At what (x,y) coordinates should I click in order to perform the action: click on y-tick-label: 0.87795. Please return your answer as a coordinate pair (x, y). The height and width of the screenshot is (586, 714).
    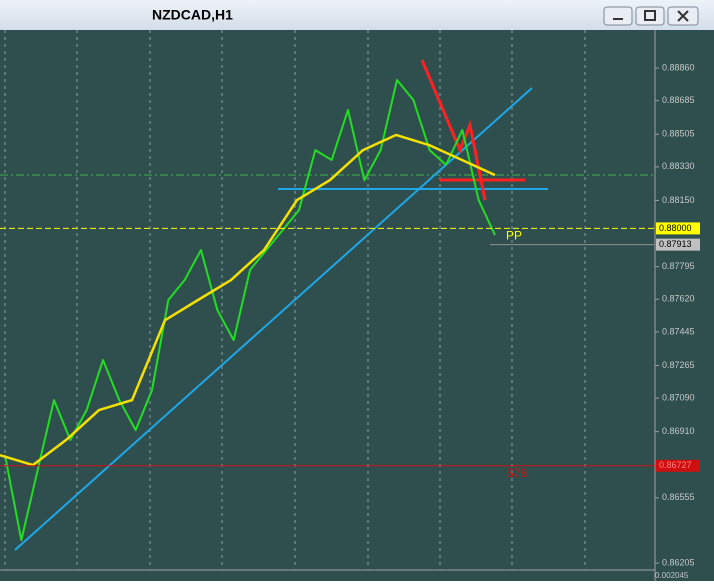
    Looking at the image, I should click on (678, 266).